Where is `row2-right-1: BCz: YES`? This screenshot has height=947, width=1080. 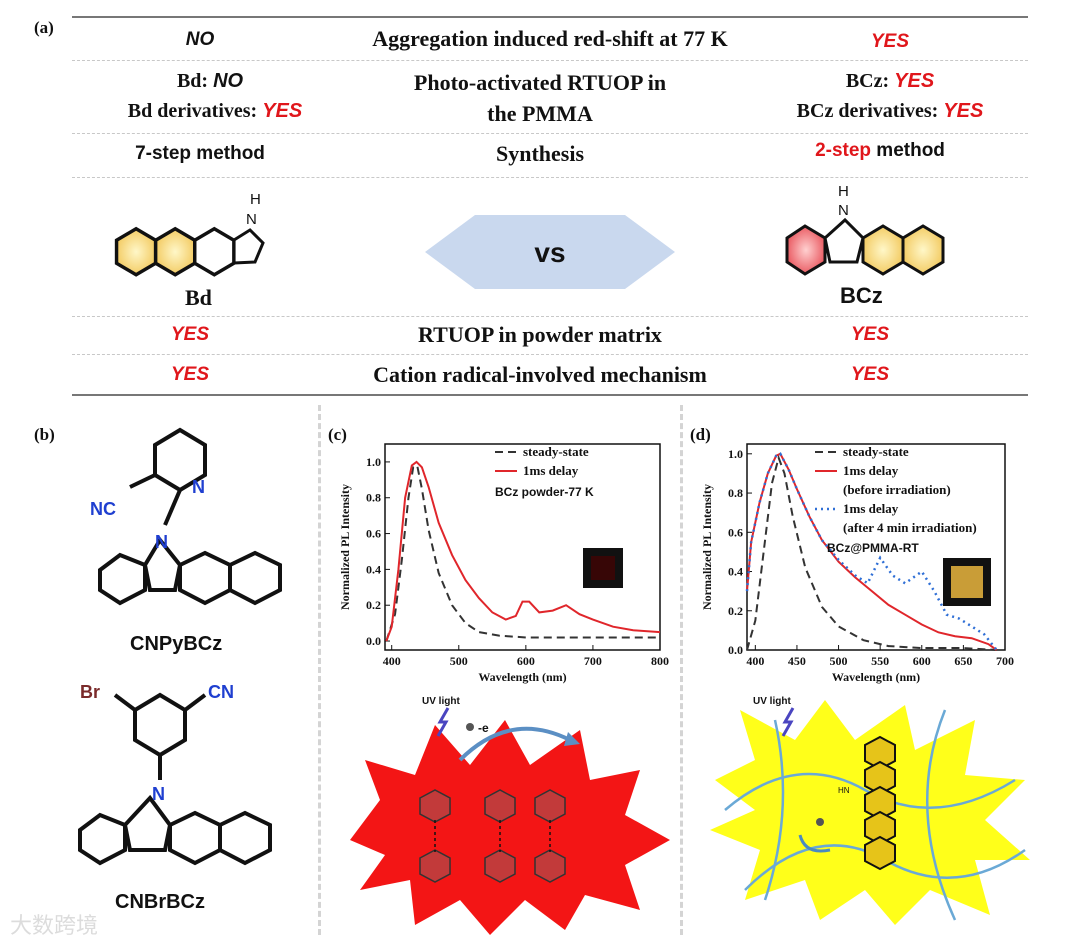 row2-right-1: BCz: YES is located at coordinates (890, 81).